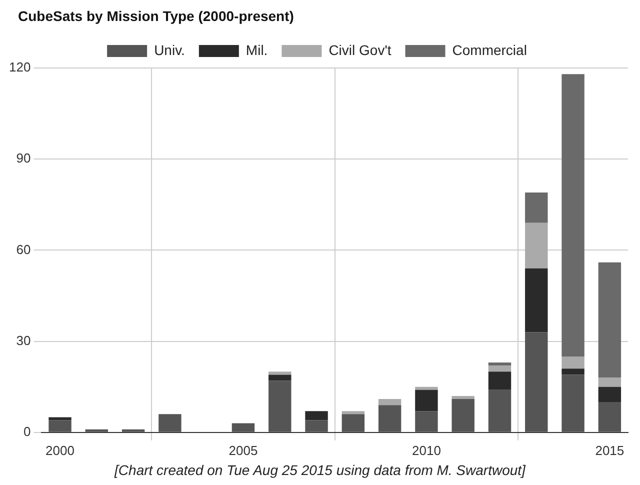 The width and height of the screenshot is (640, 485). I want to click on x-tick-label: 2005, so click(243, 450).